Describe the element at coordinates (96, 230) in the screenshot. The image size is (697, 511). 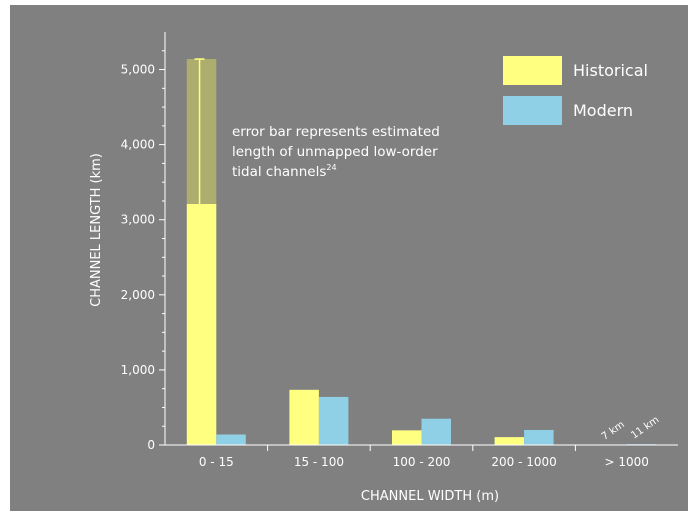
I see `y-axis-label: CHANNEL LENGTH (km)` at that location.